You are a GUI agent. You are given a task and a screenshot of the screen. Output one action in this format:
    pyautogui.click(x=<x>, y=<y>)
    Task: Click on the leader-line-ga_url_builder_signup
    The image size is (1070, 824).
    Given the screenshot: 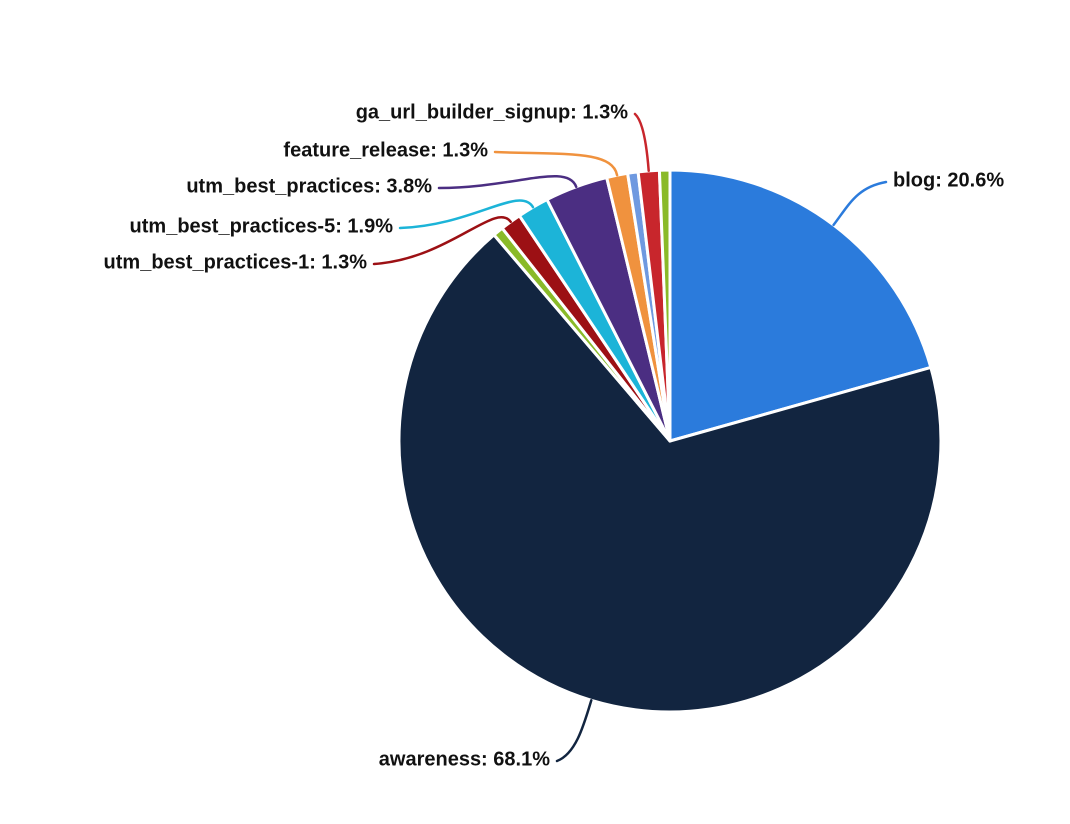 What is the action you would take?
    pyautogui.click(x=641, y=142)
    